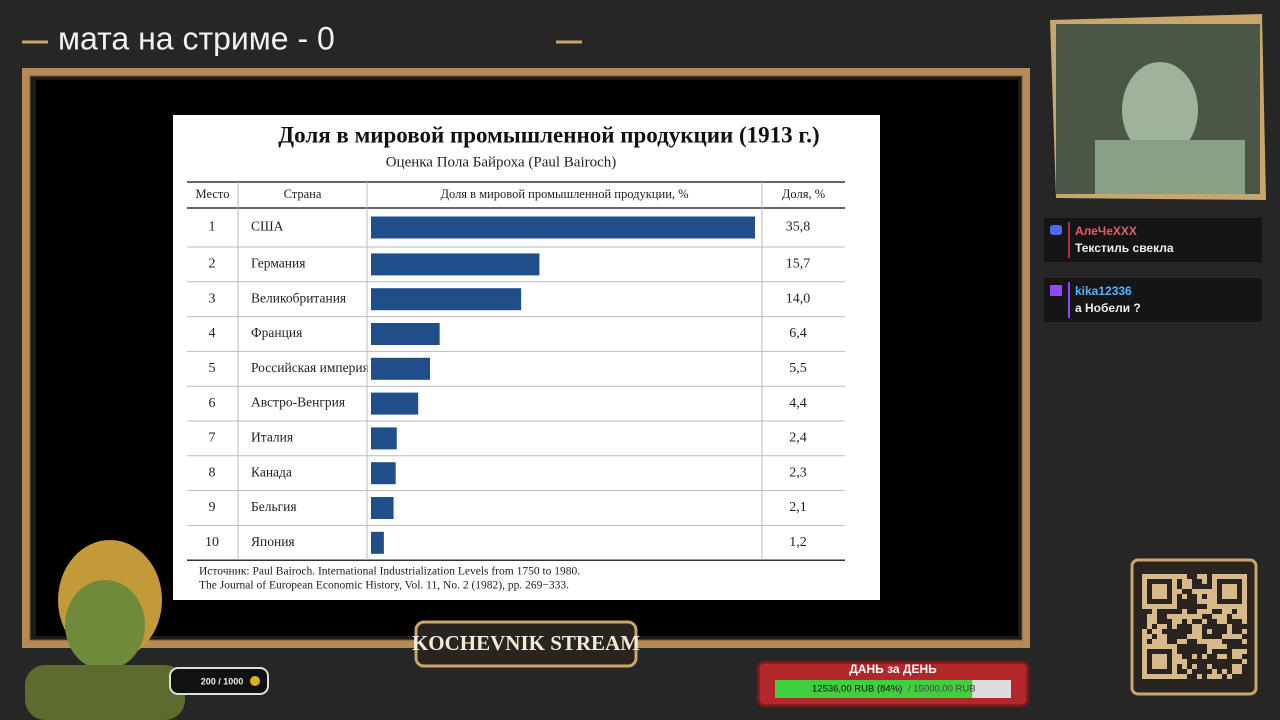  Describe the element at coordinates (212, 438) in the screenshot. I see `rank: 7` at that location.